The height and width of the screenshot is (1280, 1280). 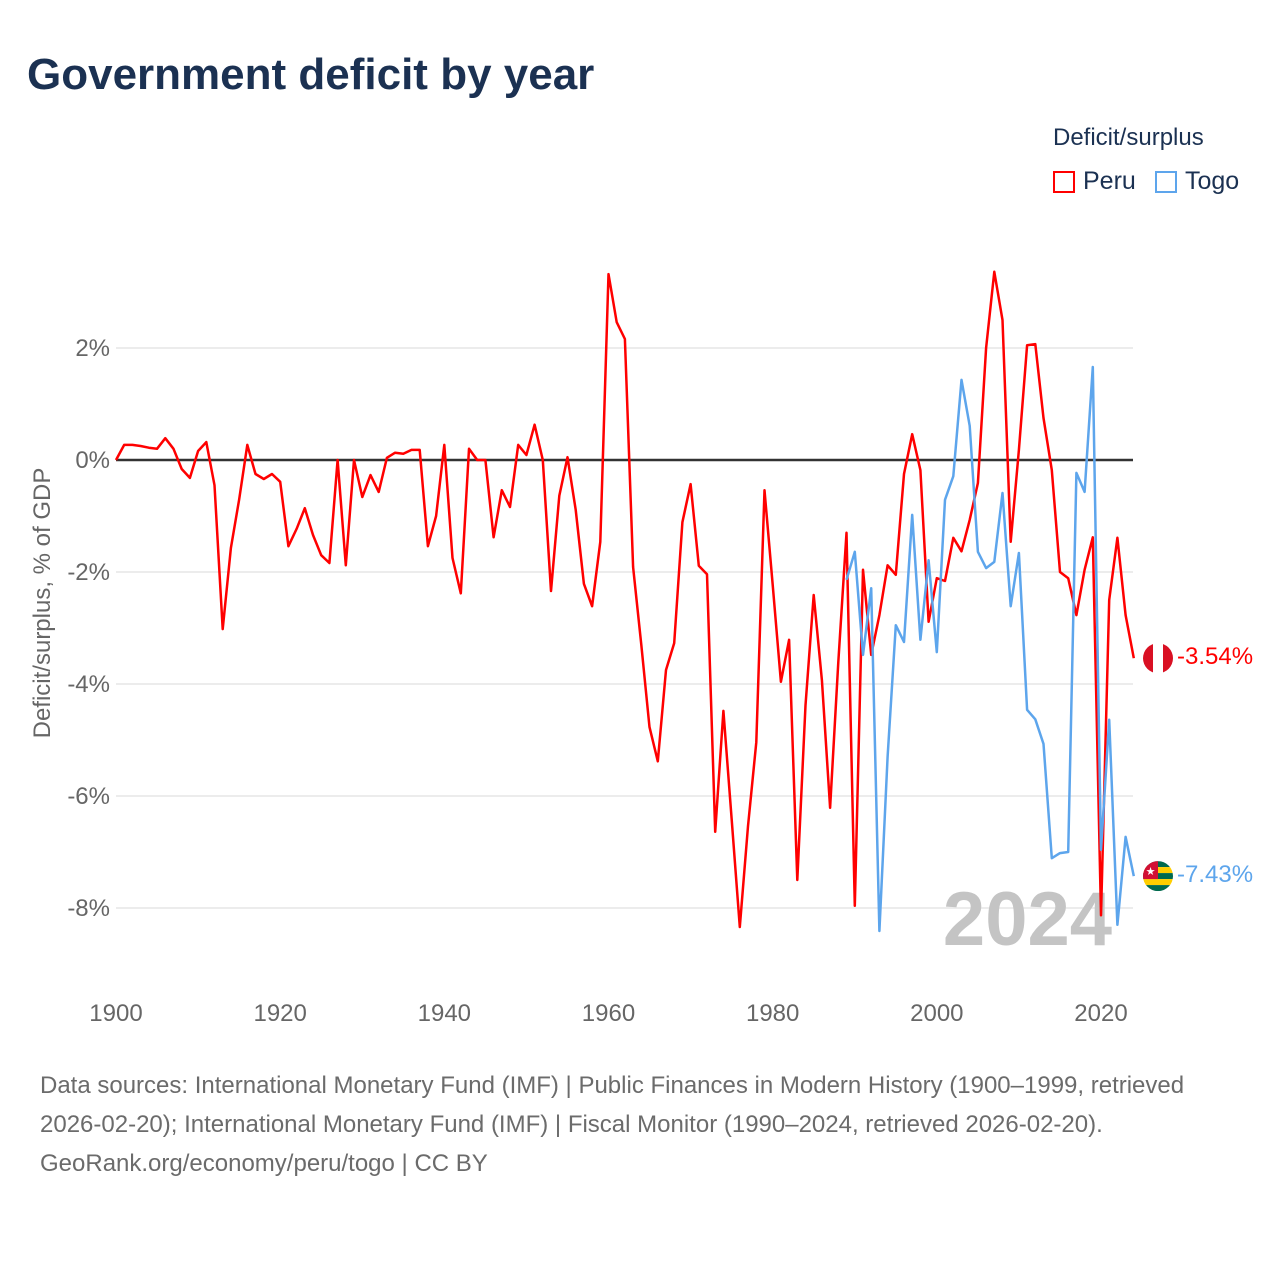 What do you see at coordinates (92, 348) in the screenshot?
I see `y-tick-label: 2%` at bounding box center [92, 348].